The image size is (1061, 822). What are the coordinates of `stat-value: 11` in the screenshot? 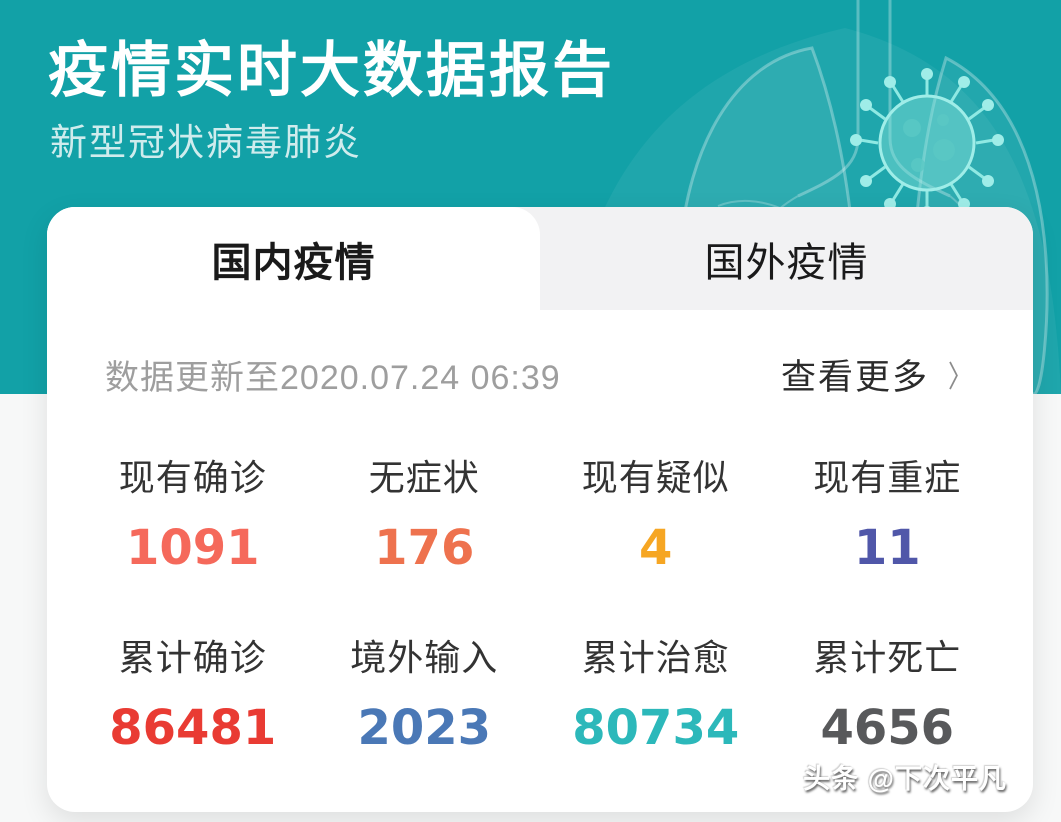 It's located at (887, 548).